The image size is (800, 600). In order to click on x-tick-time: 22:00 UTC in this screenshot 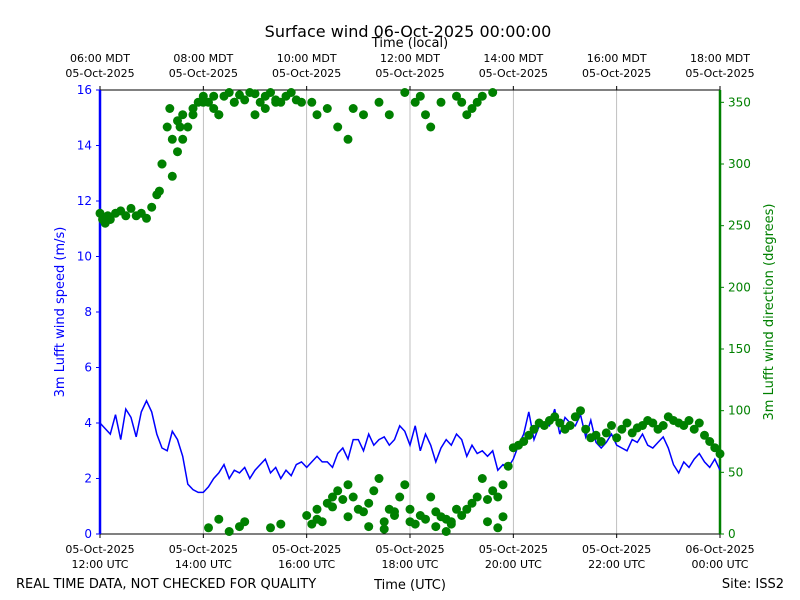, I will do `click(616, 564)`.